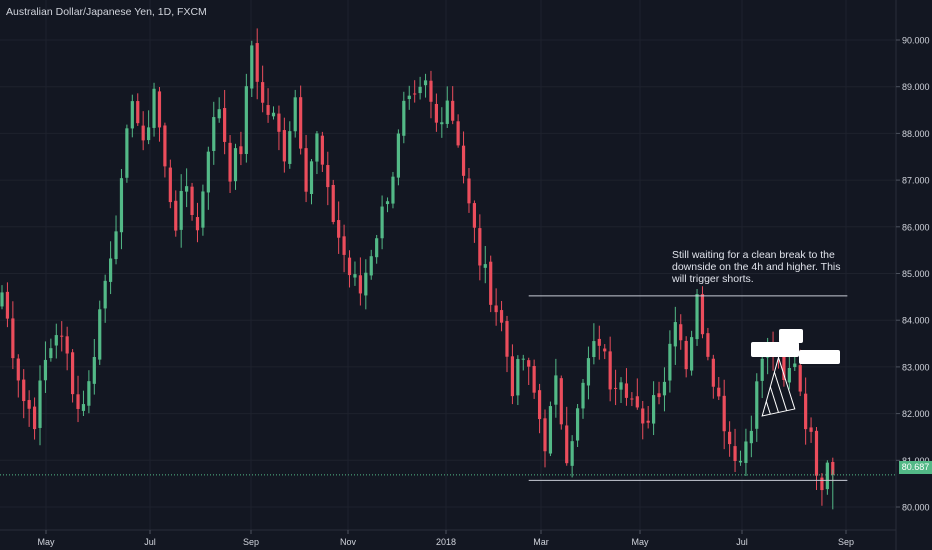 The width and height of the screenshot is (932, 550). I want to click on time-axis: May Jul Sep Nov 2018 Mar May Jul Sep, so click(448, 538).